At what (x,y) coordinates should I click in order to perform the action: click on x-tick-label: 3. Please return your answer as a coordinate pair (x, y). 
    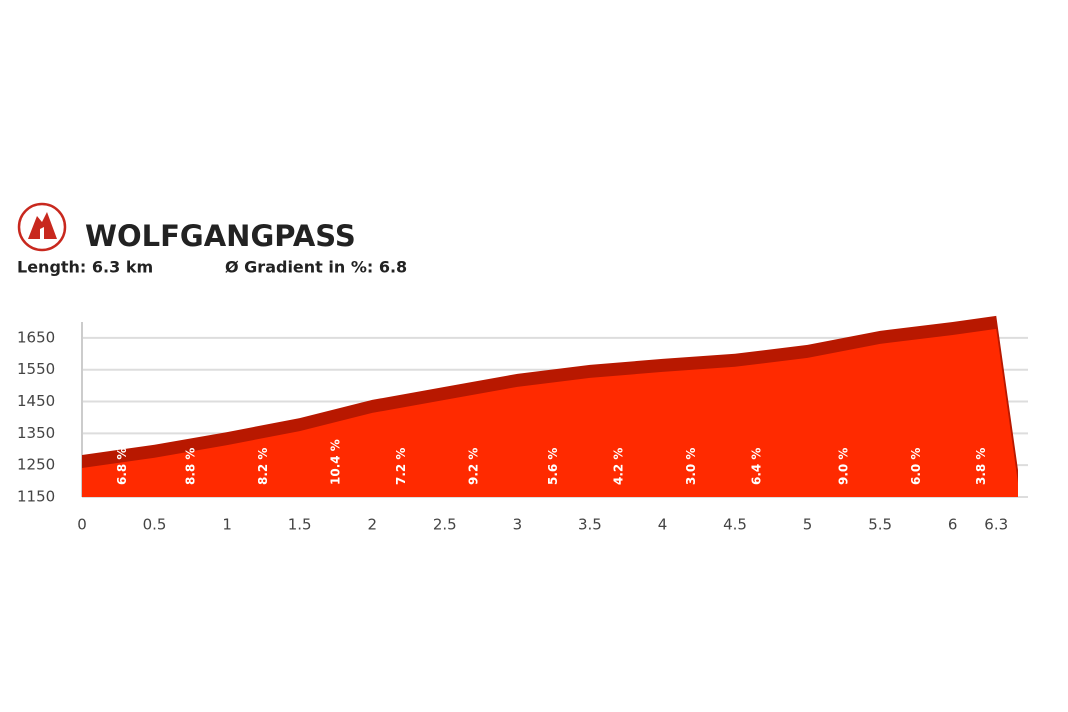
    Looking at the image, I should click on (518, 525).